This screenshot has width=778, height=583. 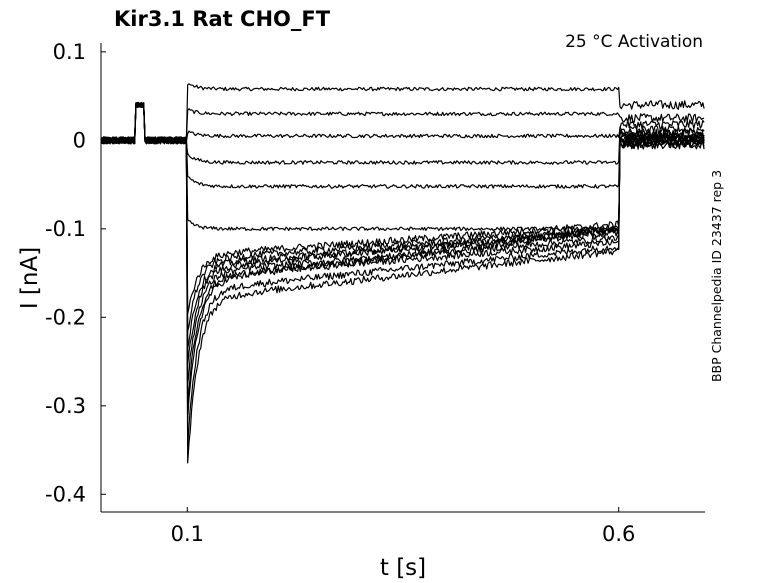 I want to click on y-tick-label: -0.3, so click(x=65, y=406).